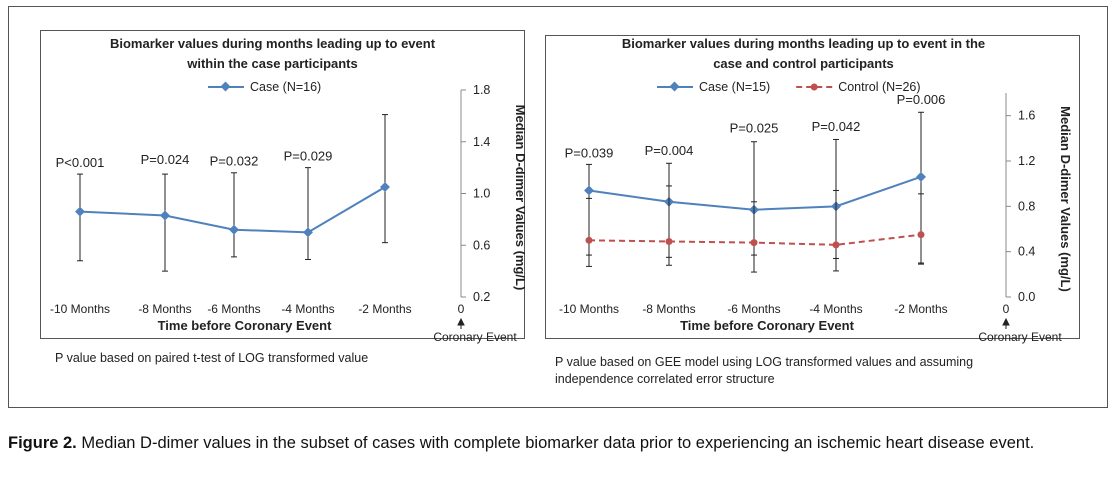  Describe the element at coordinates (481, 245) in the screenshot. I see `left-y-tick-label: 0.6` at that location.